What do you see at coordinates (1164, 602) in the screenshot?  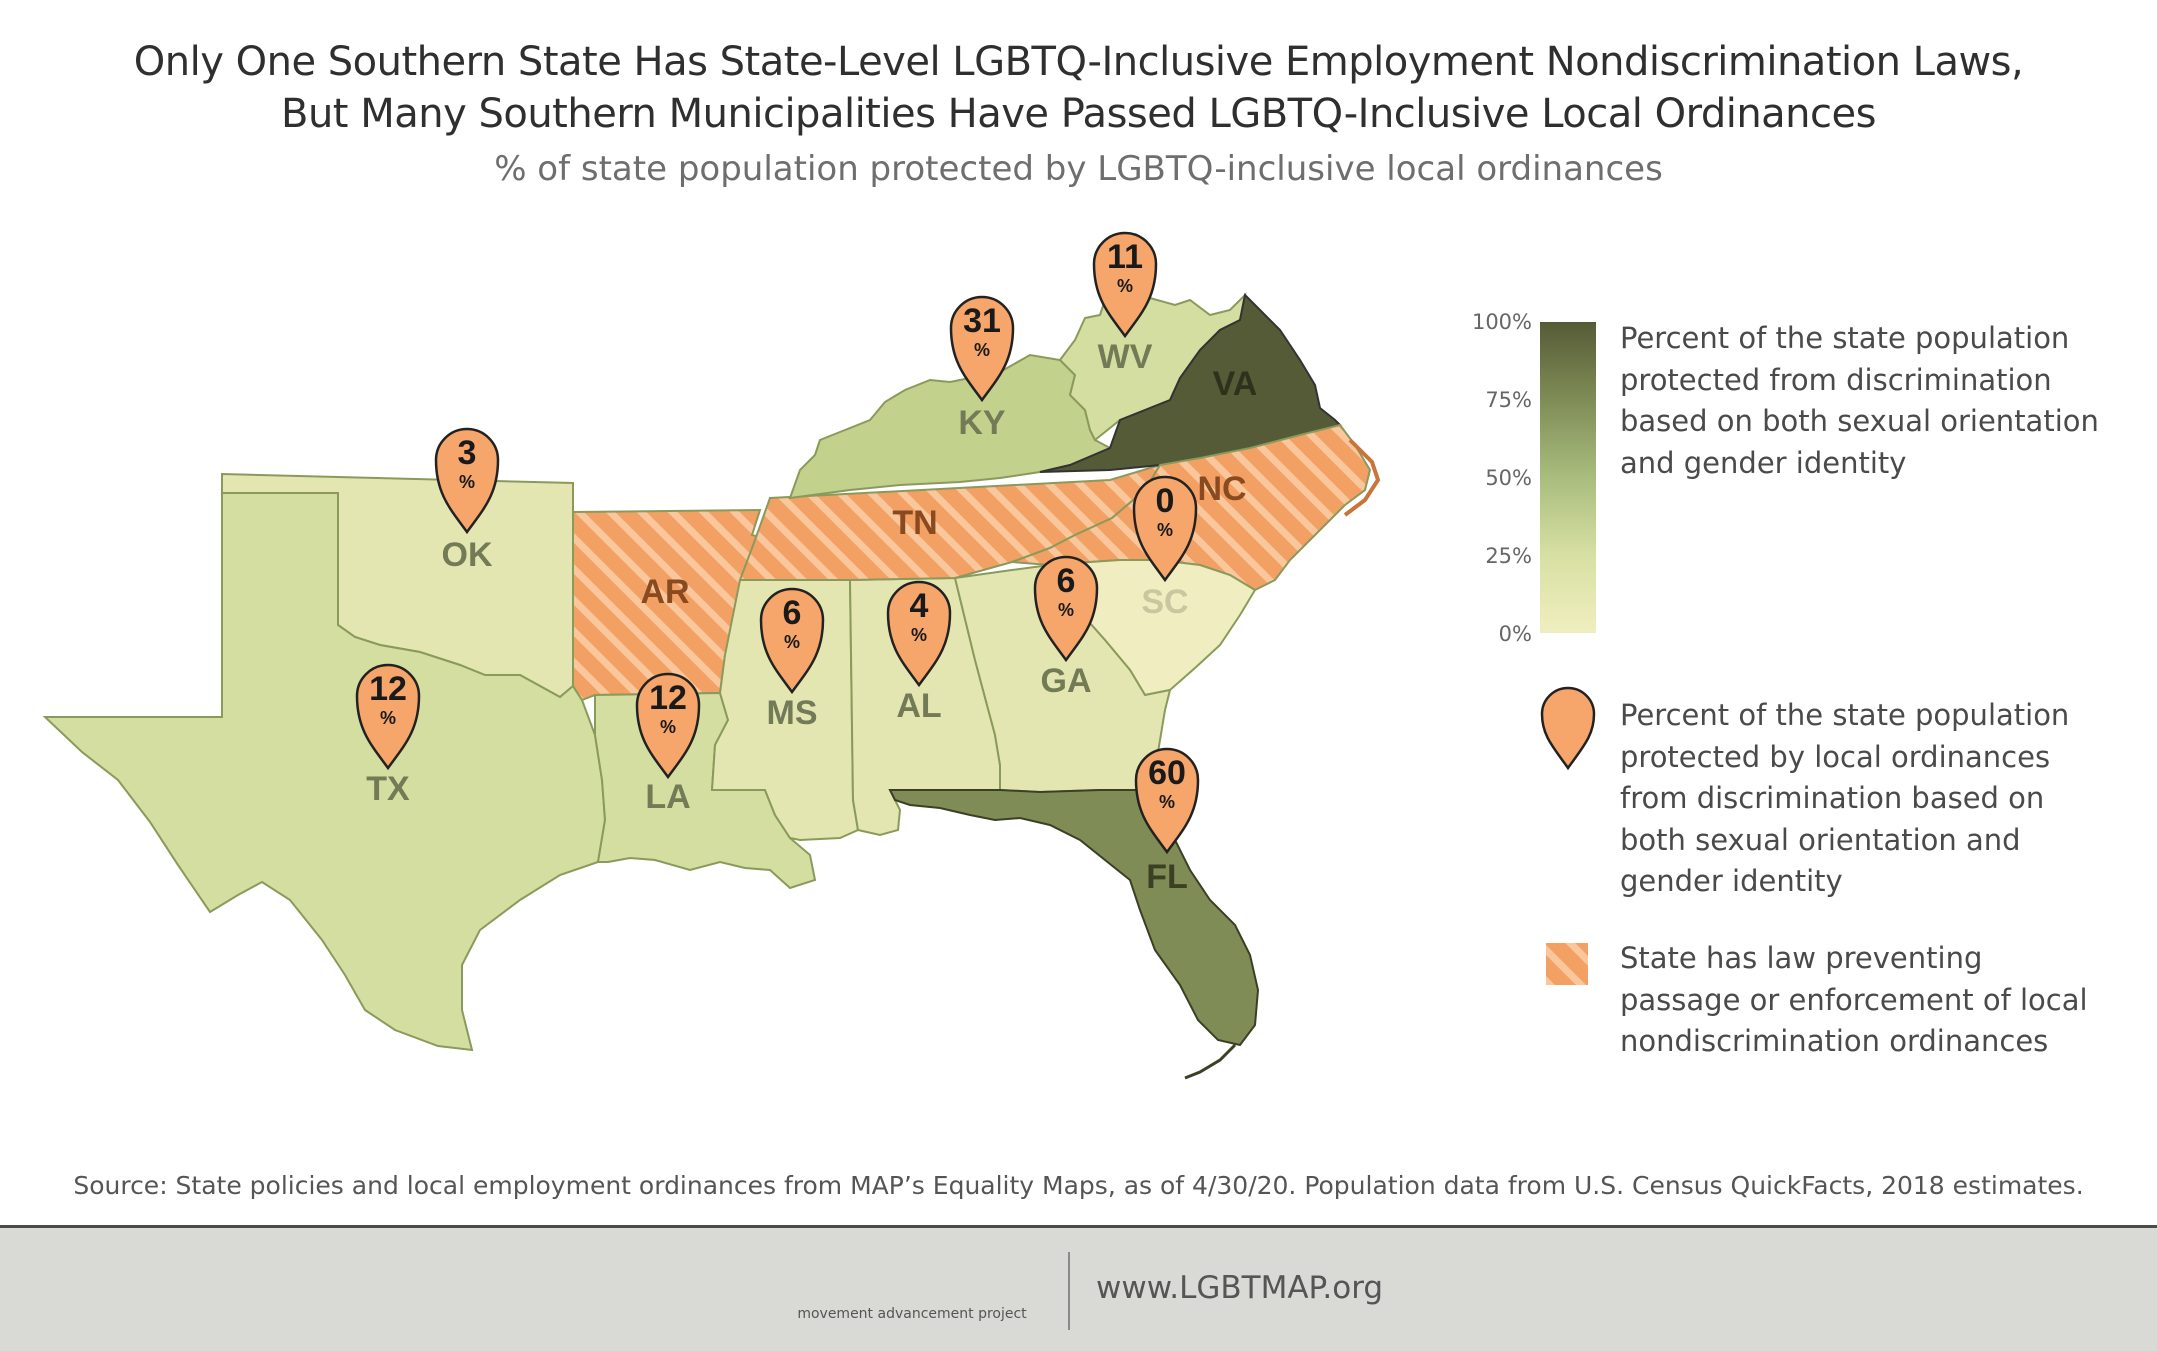 I see `state-label-sc: SC` at bounding box center [1164, 602].